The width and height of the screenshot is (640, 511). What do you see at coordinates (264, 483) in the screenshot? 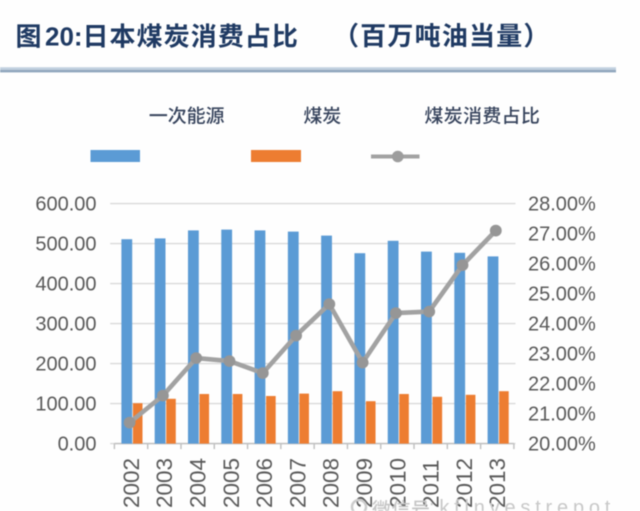
I see `svg-text: 2006` at bounding box center [264, 483].